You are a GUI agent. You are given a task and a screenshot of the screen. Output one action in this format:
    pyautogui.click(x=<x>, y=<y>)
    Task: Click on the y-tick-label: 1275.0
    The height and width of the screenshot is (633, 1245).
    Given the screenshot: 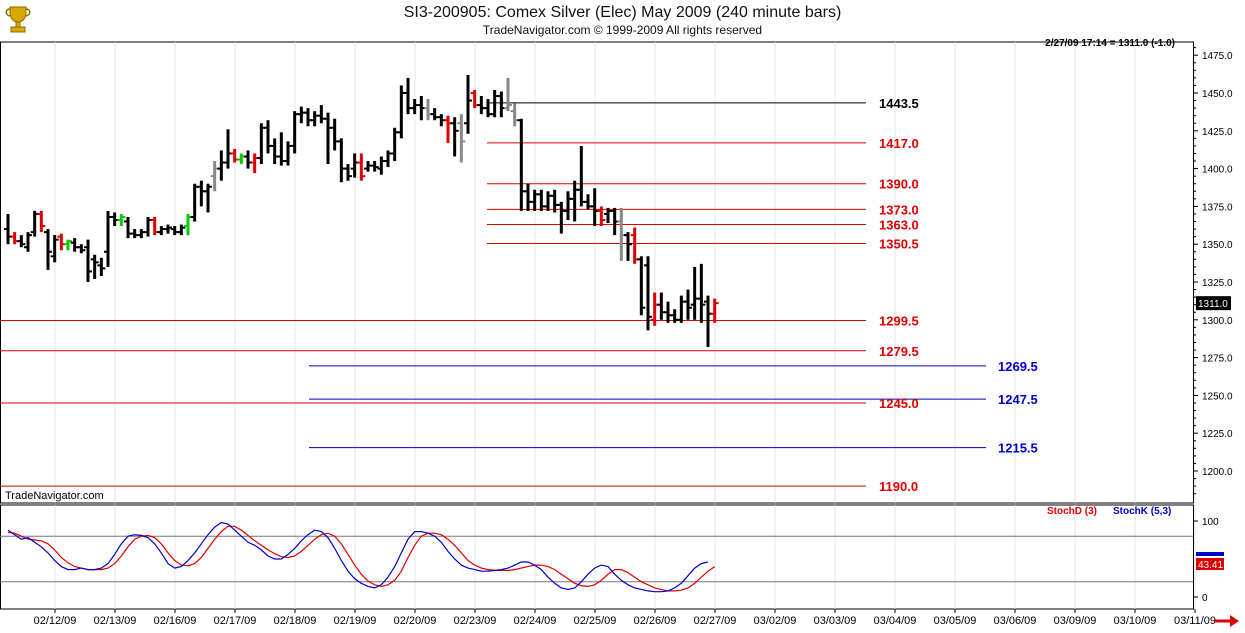 What is the action you would take?
    pyautogui.click(x=1217, y=359)
    